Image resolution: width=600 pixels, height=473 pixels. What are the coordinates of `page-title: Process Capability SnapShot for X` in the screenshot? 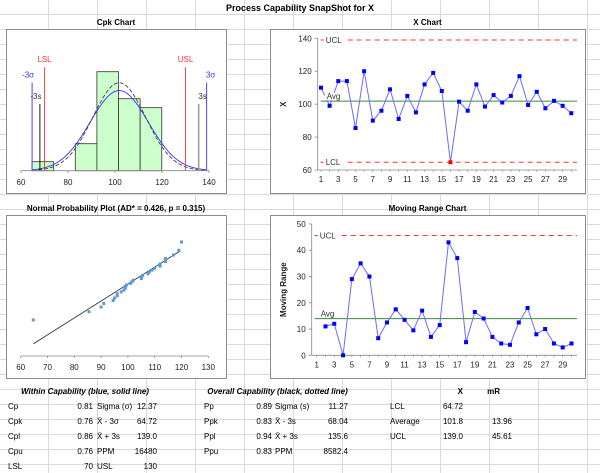 It's located at (300, 8).